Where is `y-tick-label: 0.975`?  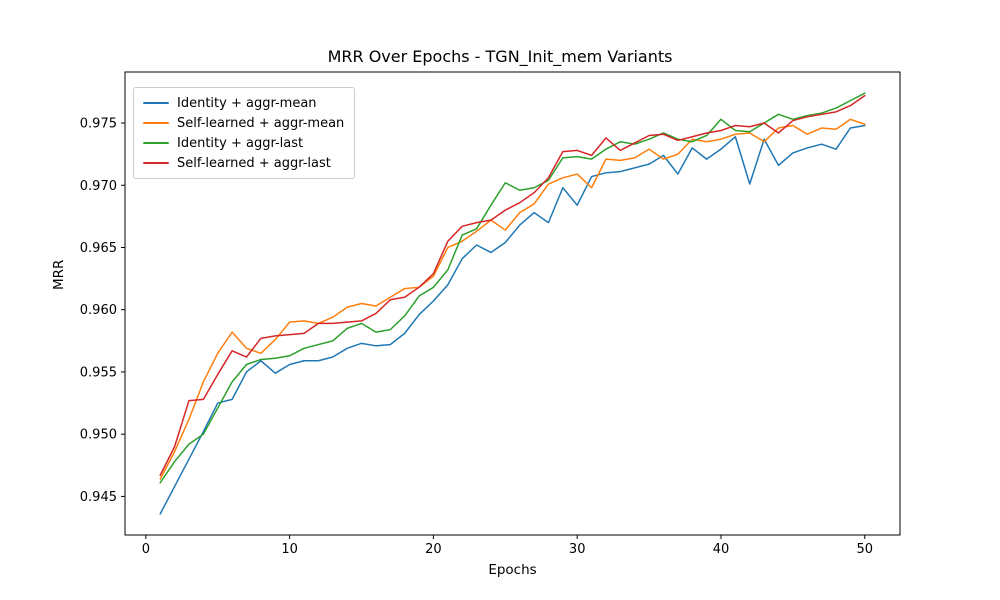
y-tick-label: 0.975 is located at coordinates (98, 124).